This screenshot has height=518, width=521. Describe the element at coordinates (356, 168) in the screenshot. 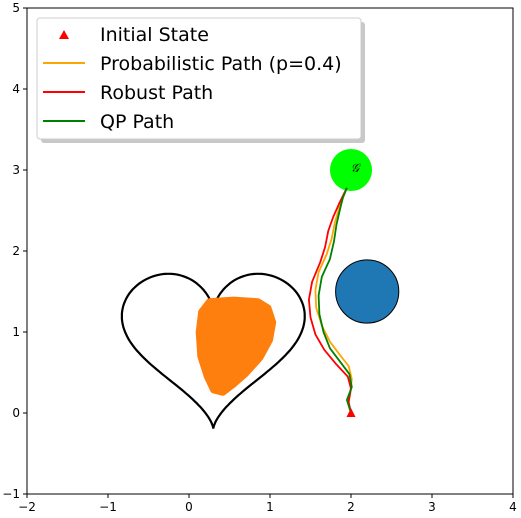

I see `goal-label: 𝒢` at that location.